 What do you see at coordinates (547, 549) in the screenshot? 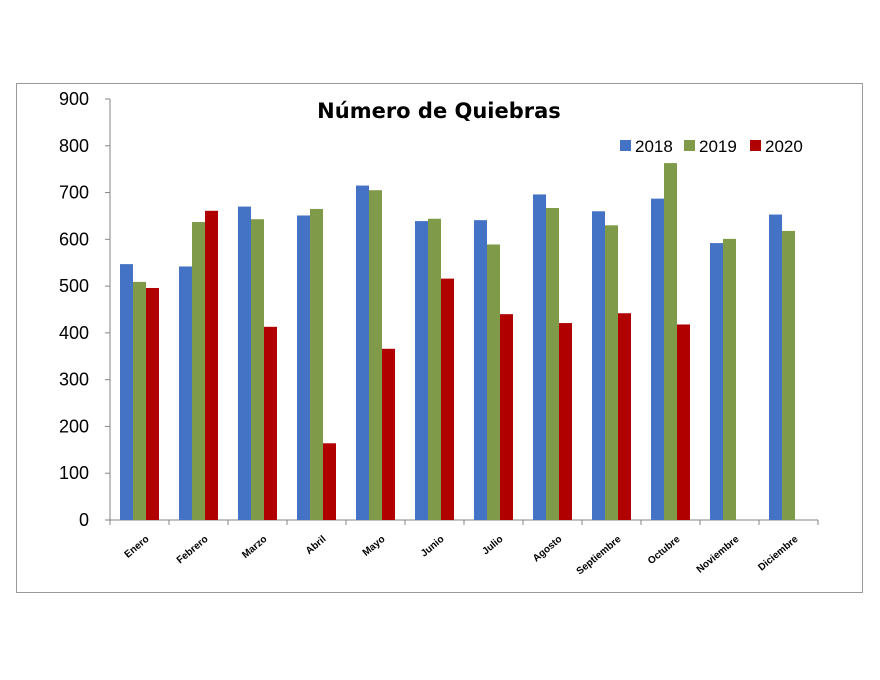
I see `x-tick-label: Agosto` at bounding box center [547, 549].